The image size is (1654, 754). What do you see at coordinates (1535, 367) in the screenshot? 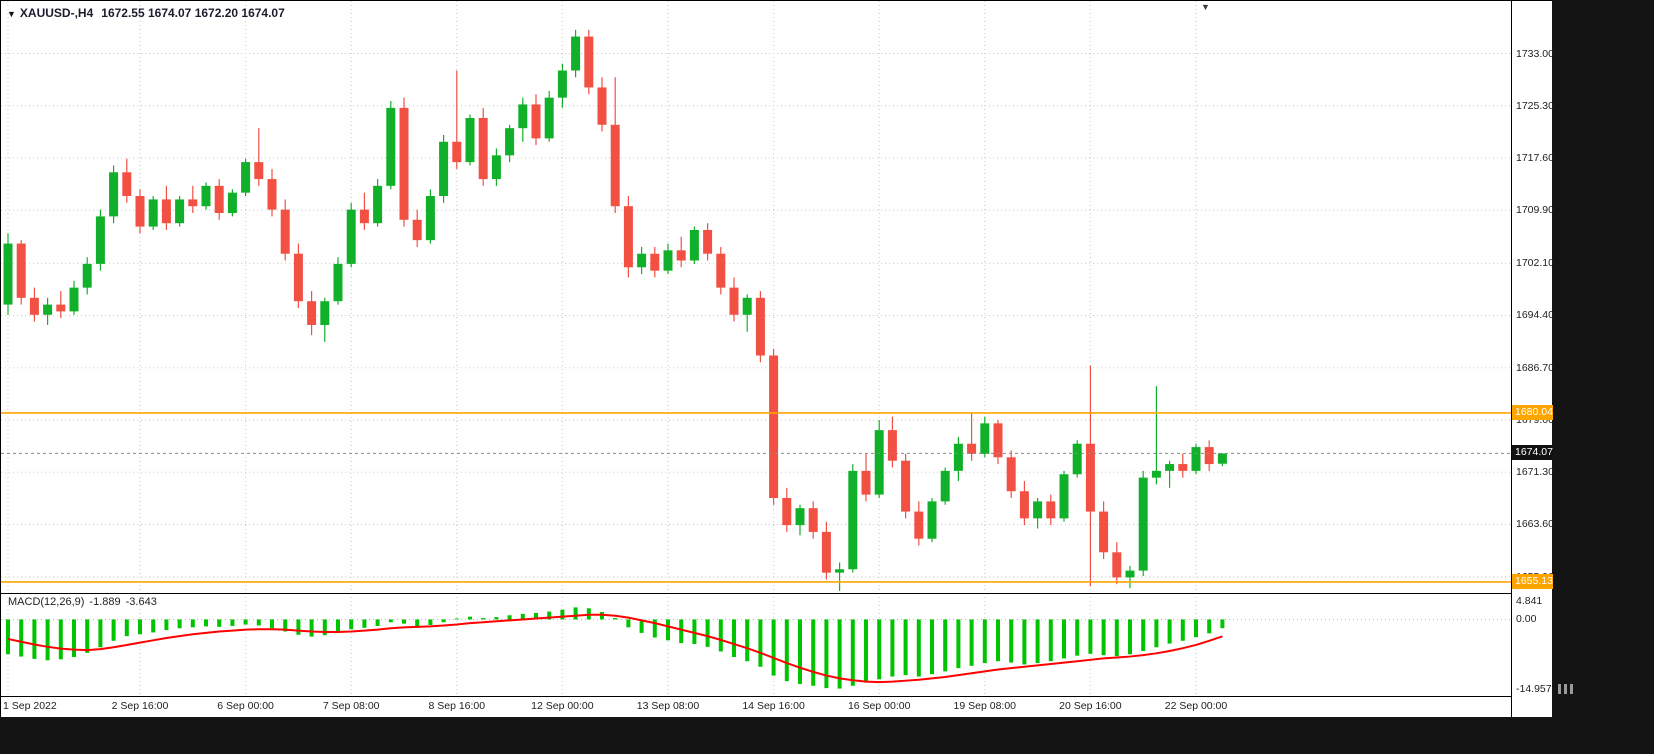
I see `price-axis-label: 1686.70` at bounding box center [1535, 367].